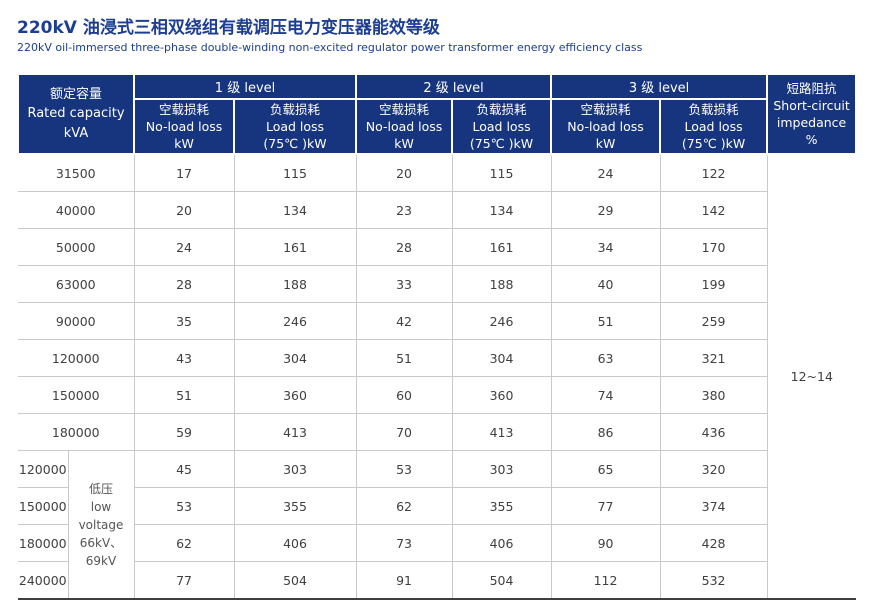 The image size is (873, 615). I want to click on cell-value: 28, so click(184, 284).